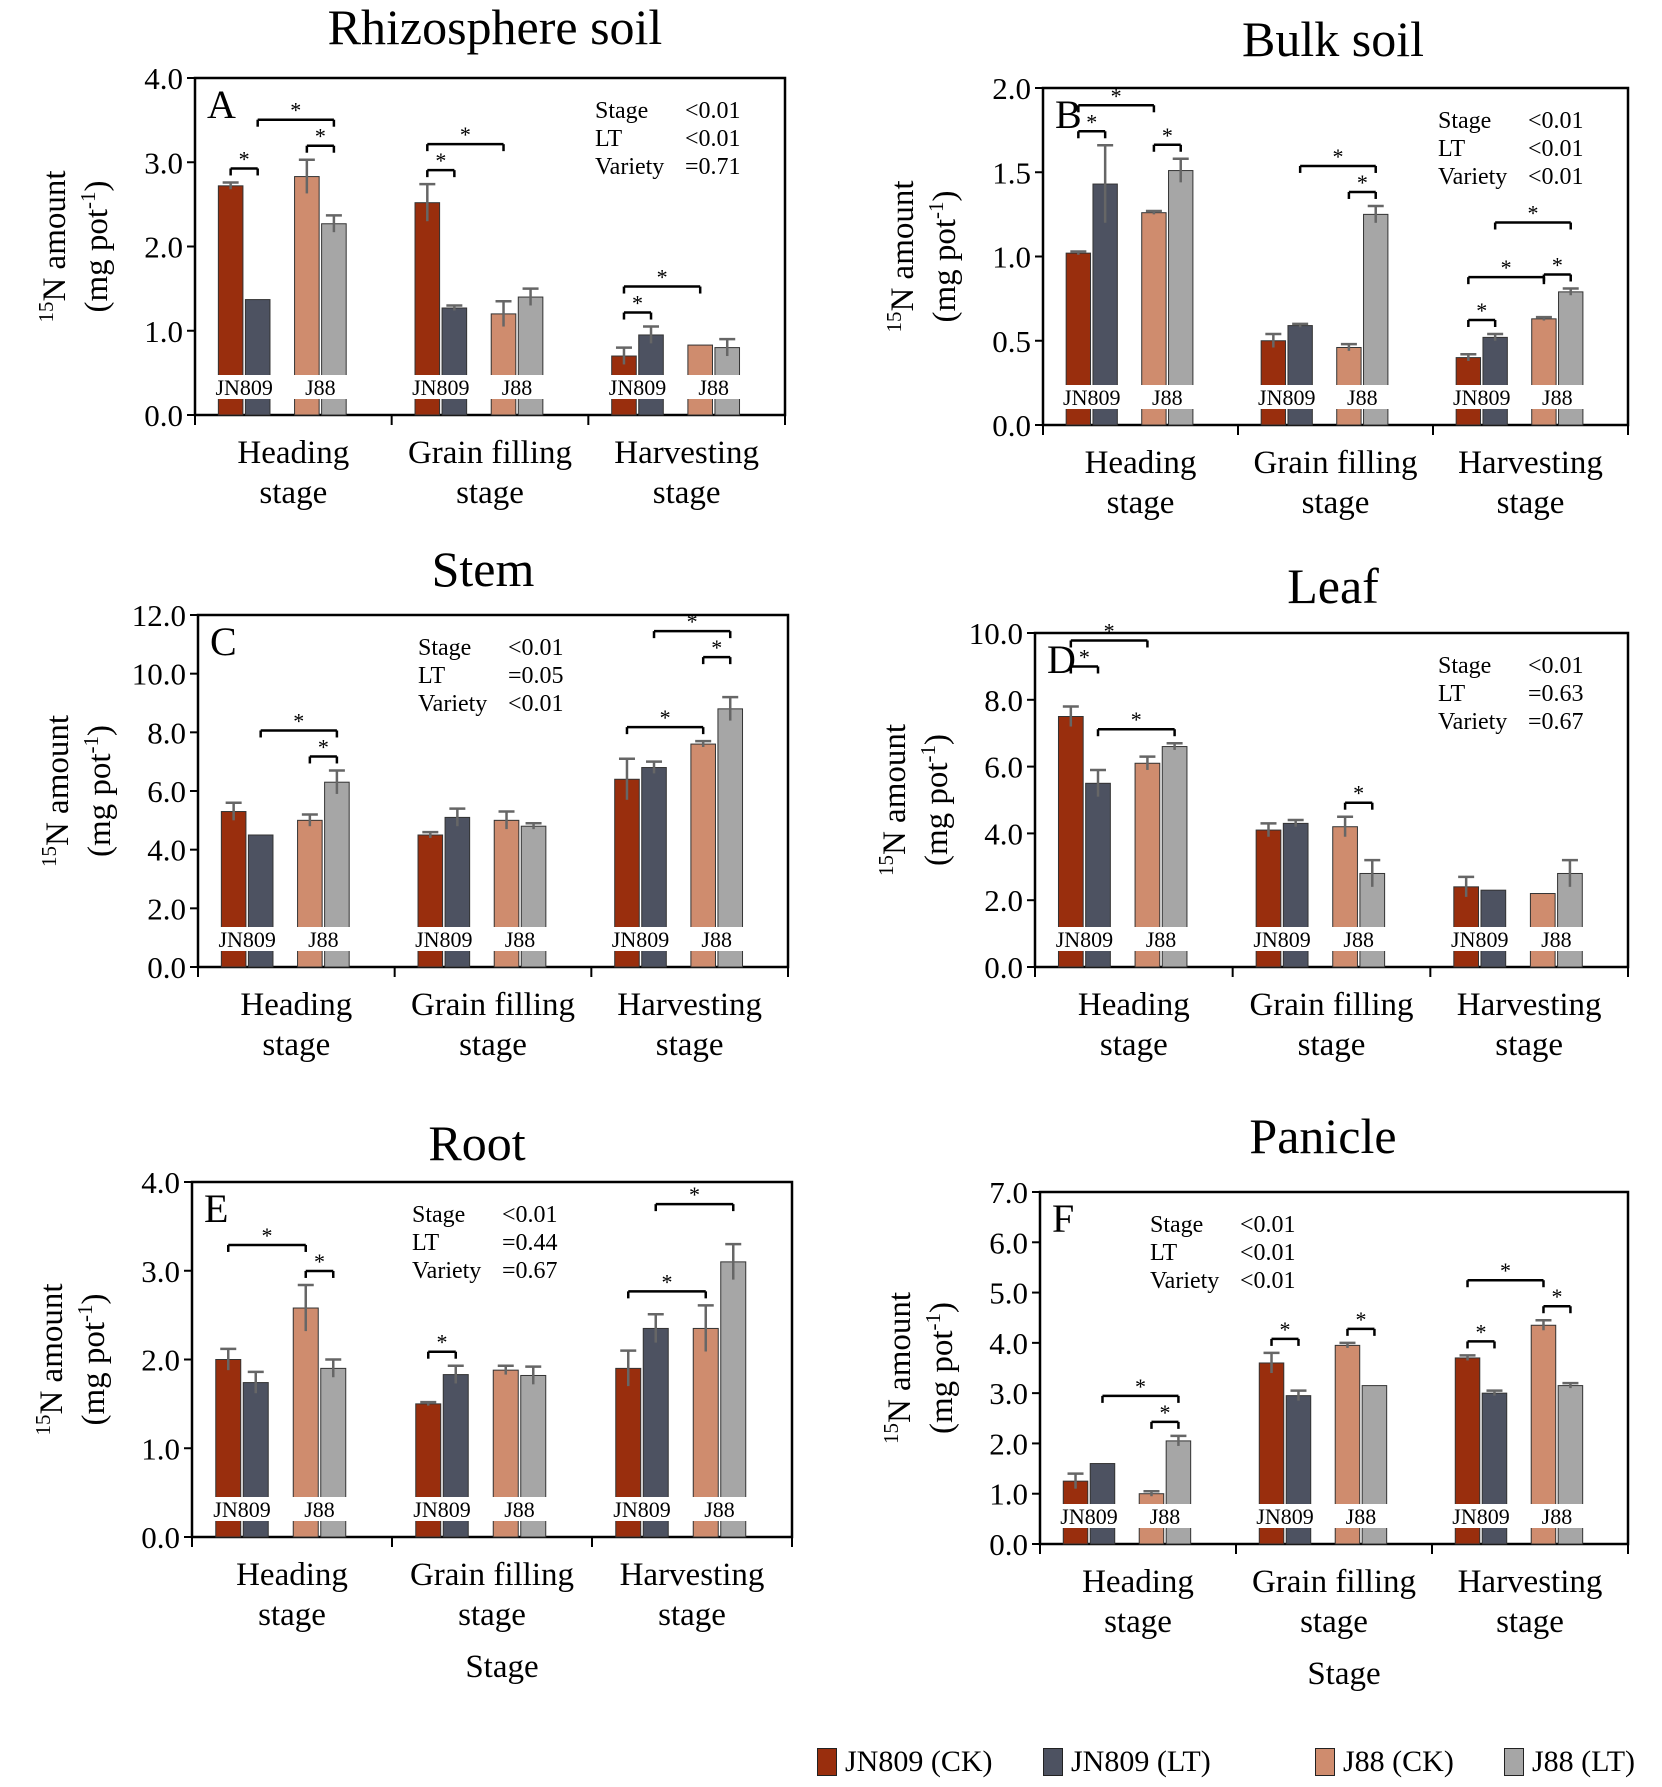 The height and width of the screenshot is (1787, 1662). Describe the element at coordinates (1584, 1761) in the screenshot. I see `legend-label: J88 (LT)` at that location.